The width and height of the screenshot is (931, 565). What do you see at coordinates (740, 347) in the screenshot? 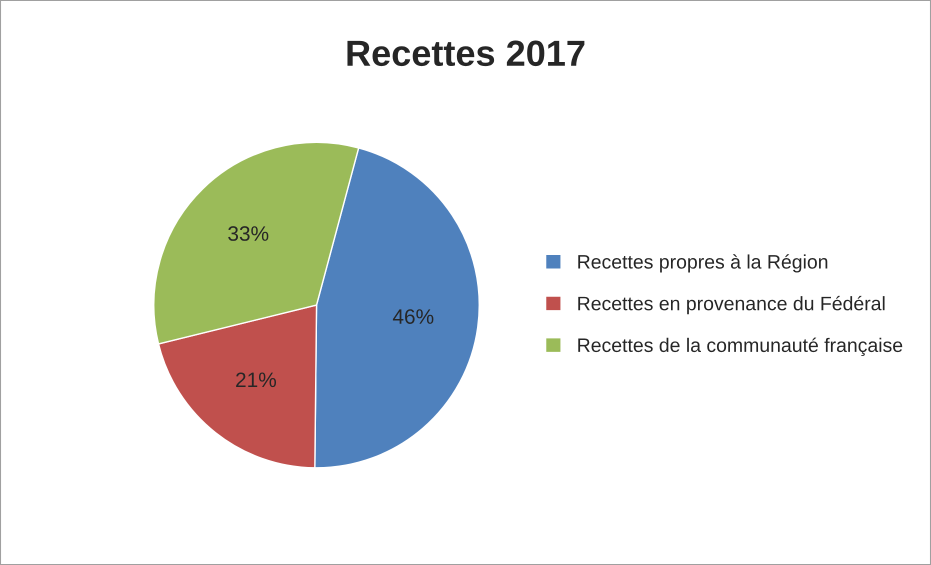
I see `legend-label: Recettes de la communauté française` at bounding box center [740, 347].